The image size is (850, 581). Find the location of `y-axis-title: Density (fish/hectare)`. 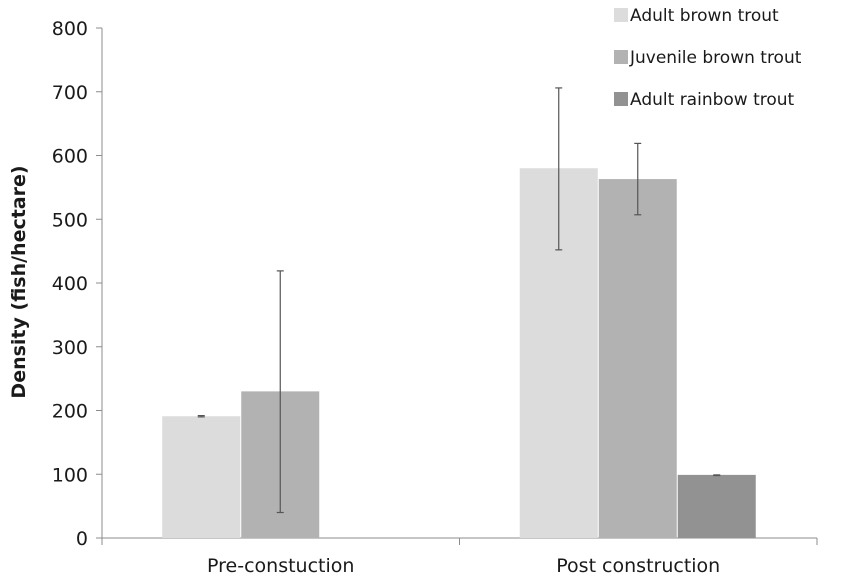

y-axis-title: Density (fish/hectare) is located at coordinates (19, 281).